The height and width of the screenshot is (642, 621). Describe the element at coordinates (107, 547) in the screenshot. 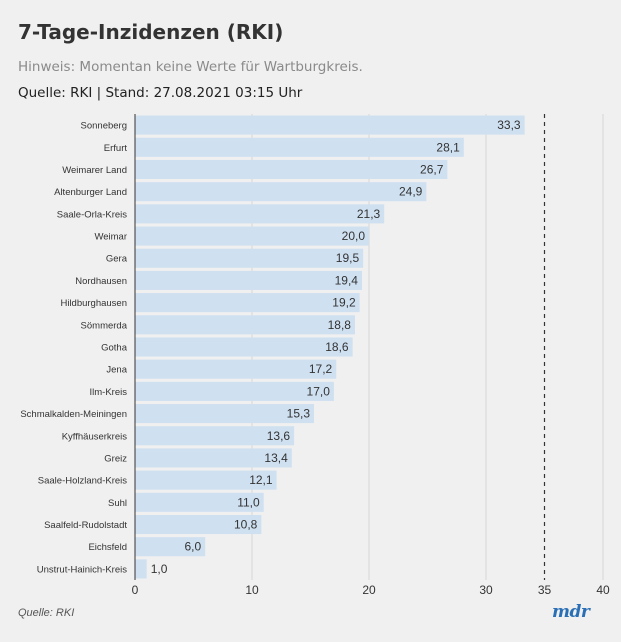

I see `category-label: Eichsfeld` at that location.